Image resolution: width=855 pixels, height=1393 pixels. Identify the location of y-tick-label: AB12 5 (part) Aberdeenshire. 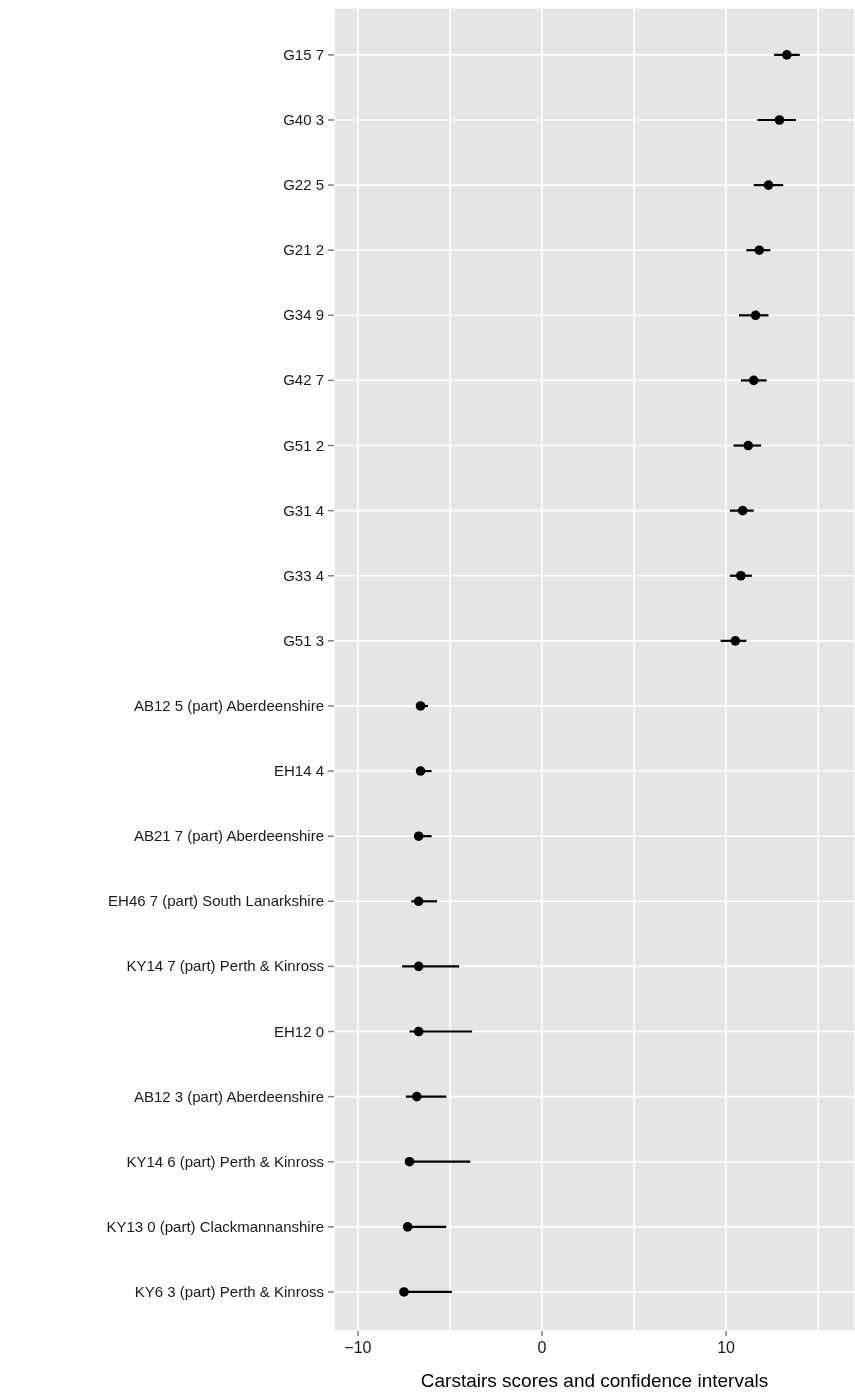
(228, 705).